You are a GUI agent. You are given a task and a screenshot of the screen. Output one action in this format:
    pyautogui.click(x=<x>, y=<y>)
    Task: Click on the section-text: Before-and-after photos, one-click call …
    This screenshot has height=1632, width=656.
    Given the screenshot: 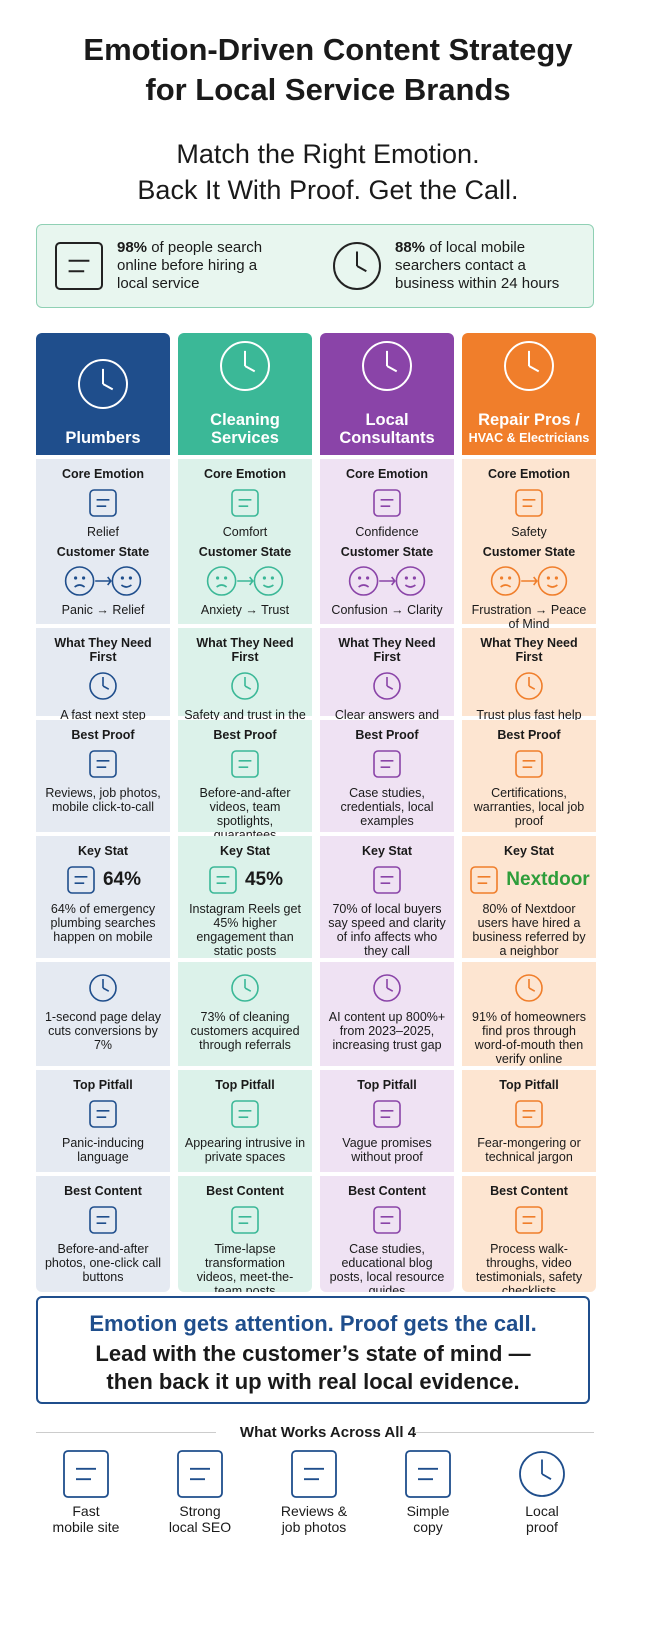 What is the action you would take?
    pyautogui.click(x=103, y=1263)
    